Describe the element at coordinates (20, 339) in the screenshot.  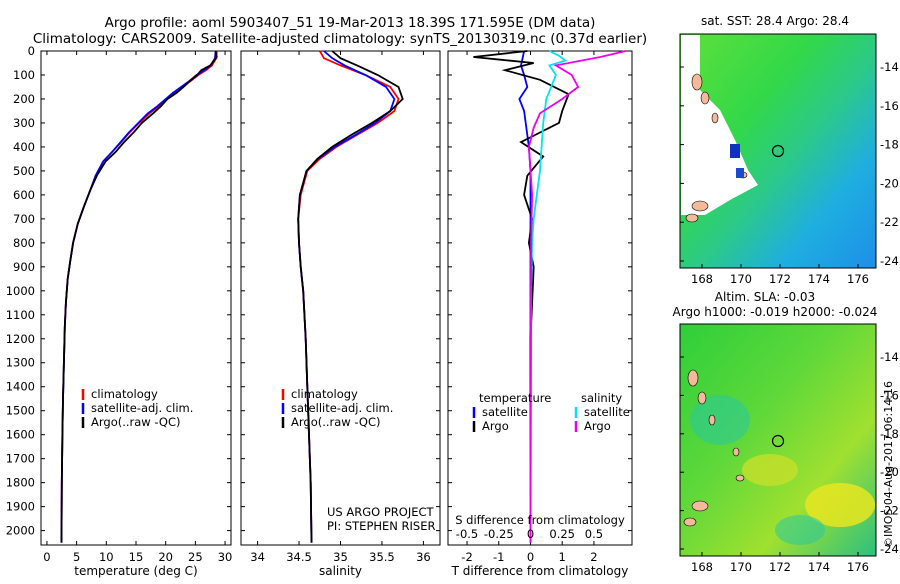
I see `y-tick-label: 1200` at that location.